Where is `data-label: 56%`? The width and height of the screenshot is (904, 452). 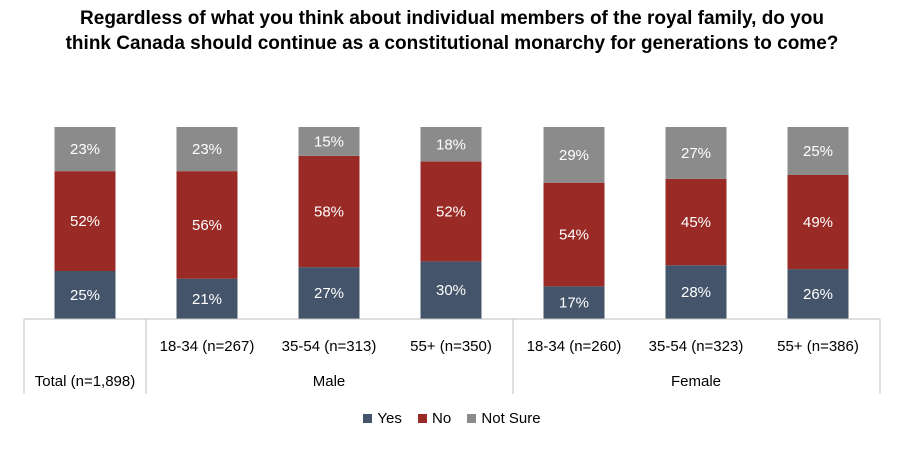 data-label: 56% is located at coordinates (207, 225).